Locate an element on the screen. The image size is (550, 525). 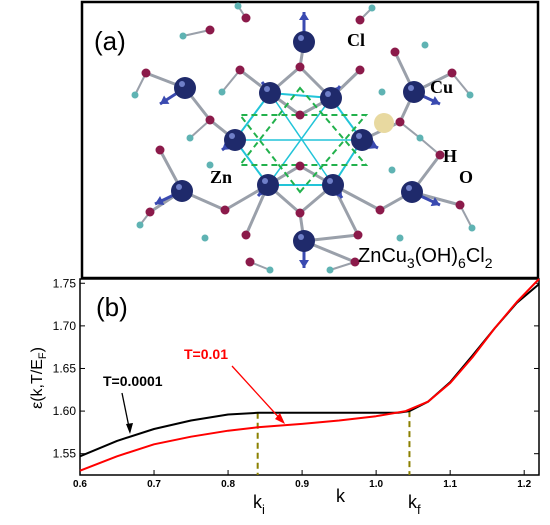
formula: ZnCu3(OH)6Cl2 is located at coordinates (425, 258).